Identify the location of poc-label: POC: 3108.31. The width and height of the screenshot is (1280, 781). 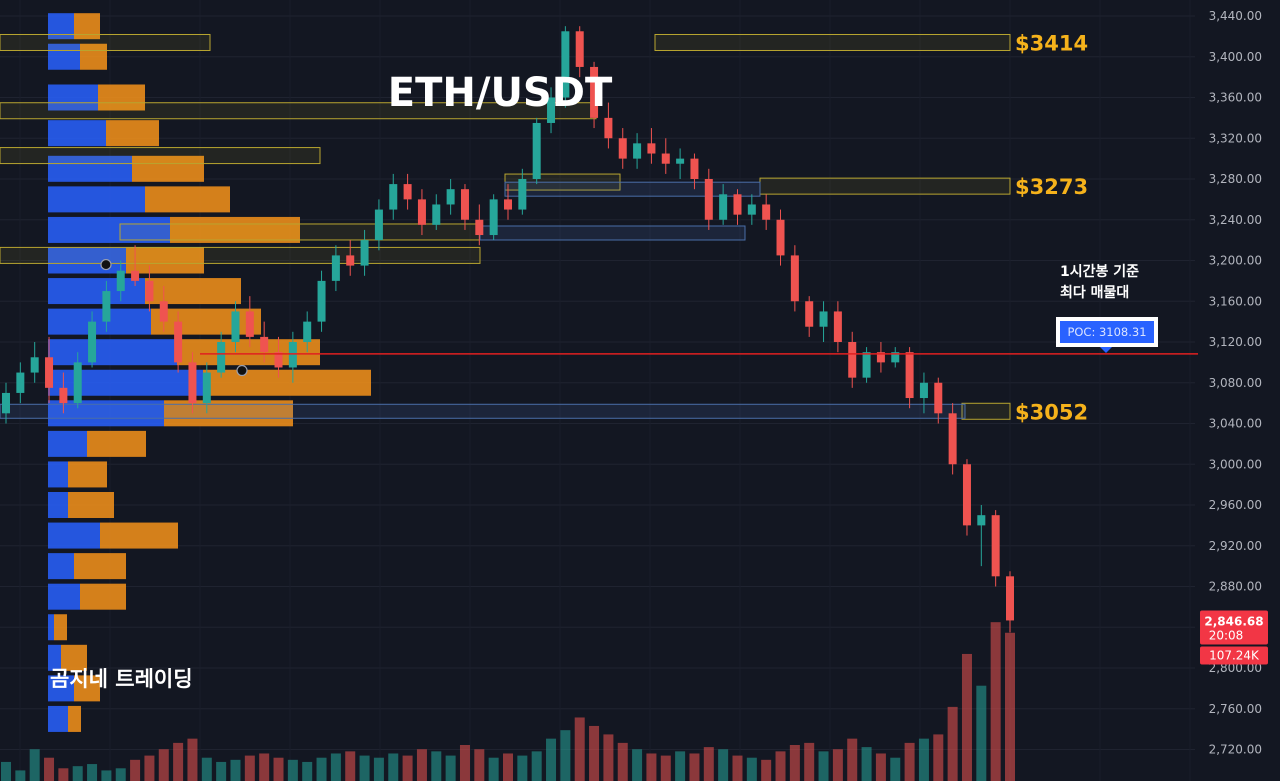
(1106, 332).